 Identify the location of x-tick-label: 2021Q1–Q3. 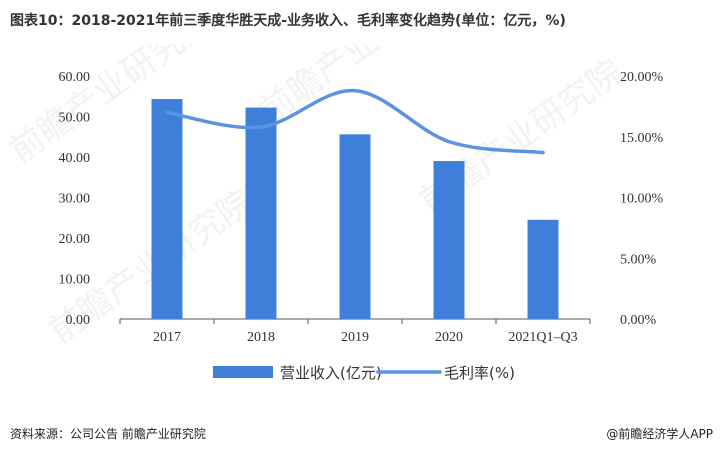
(542, 337).